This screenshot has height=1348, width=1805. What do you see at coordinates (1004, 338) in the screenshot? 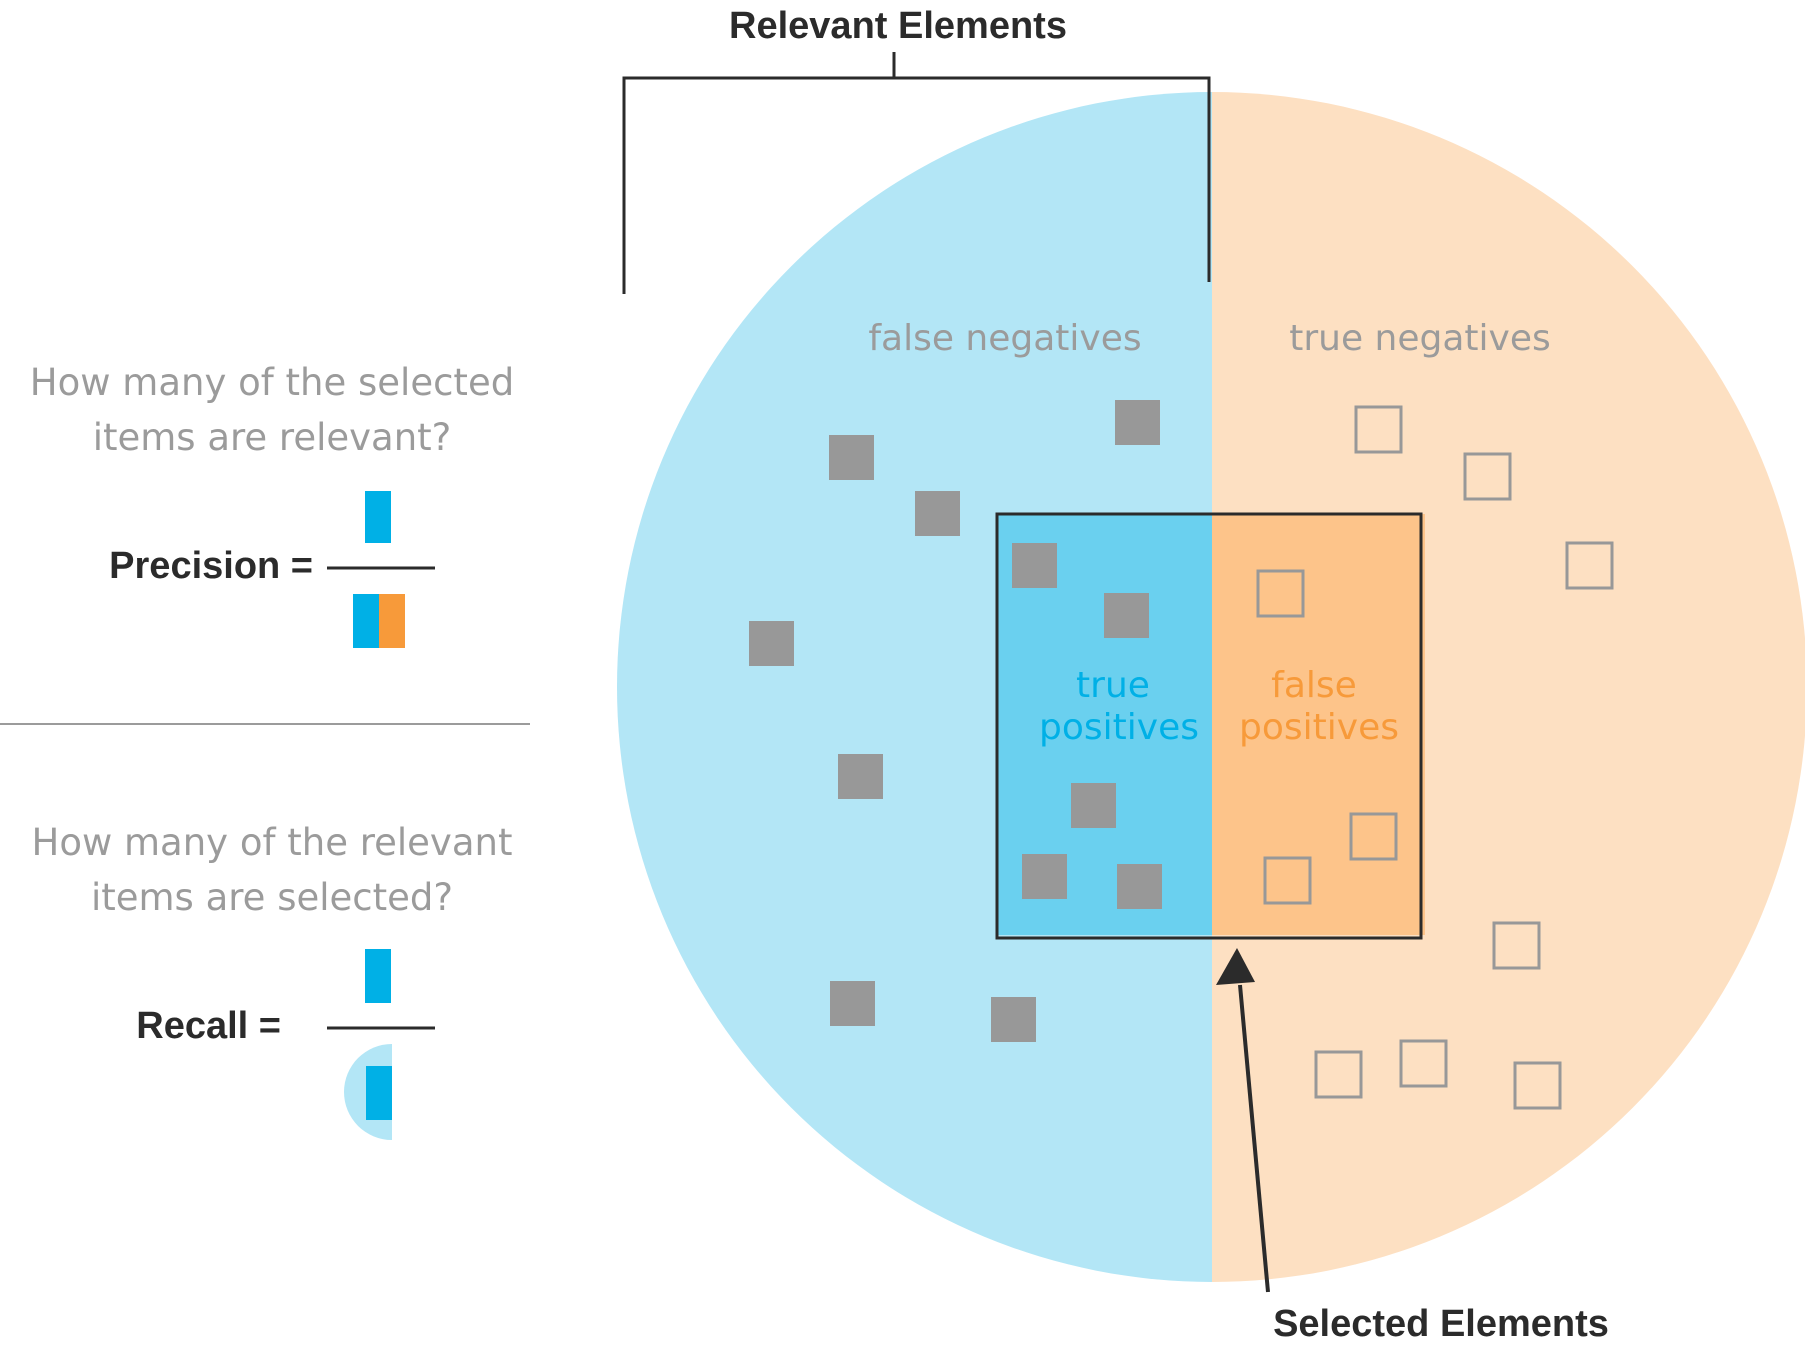
I see `false-negatives-label: false negatives` at bounding box center [1004, 338].